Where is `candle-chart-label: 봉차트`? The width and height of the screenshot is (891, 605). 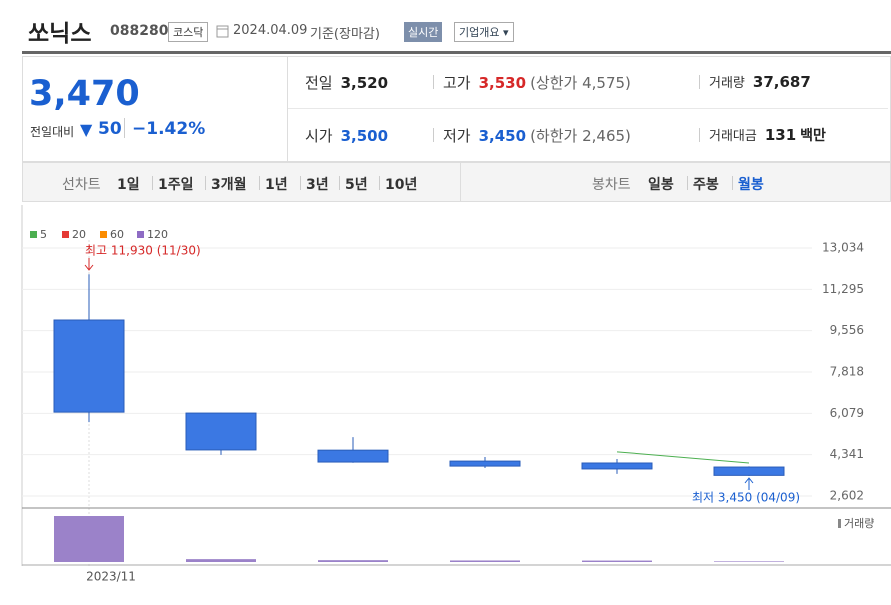 candle-chart-label: 봉차트 is located at coordinates (611, 185).